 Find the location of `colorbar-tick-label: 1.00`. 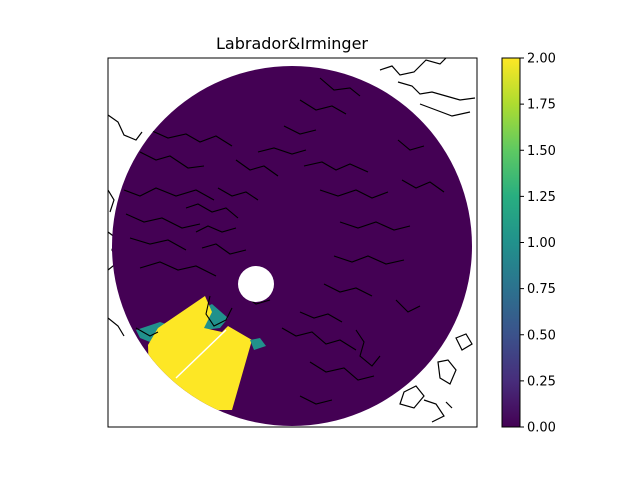

colorbar-tick-label: 1.00 is located at coordinates (541, 243).